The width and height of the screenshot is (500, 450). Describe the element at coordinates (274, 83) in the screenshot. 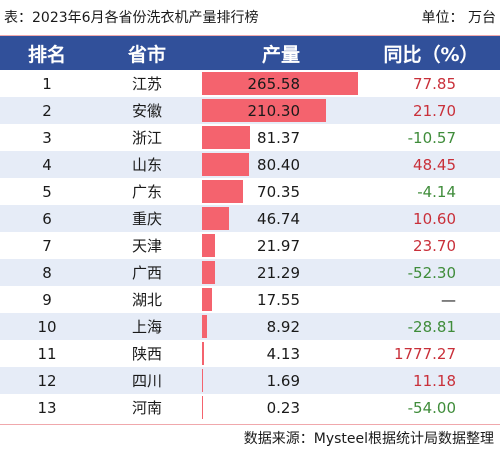

I see `output-value: 265.58` at that location.